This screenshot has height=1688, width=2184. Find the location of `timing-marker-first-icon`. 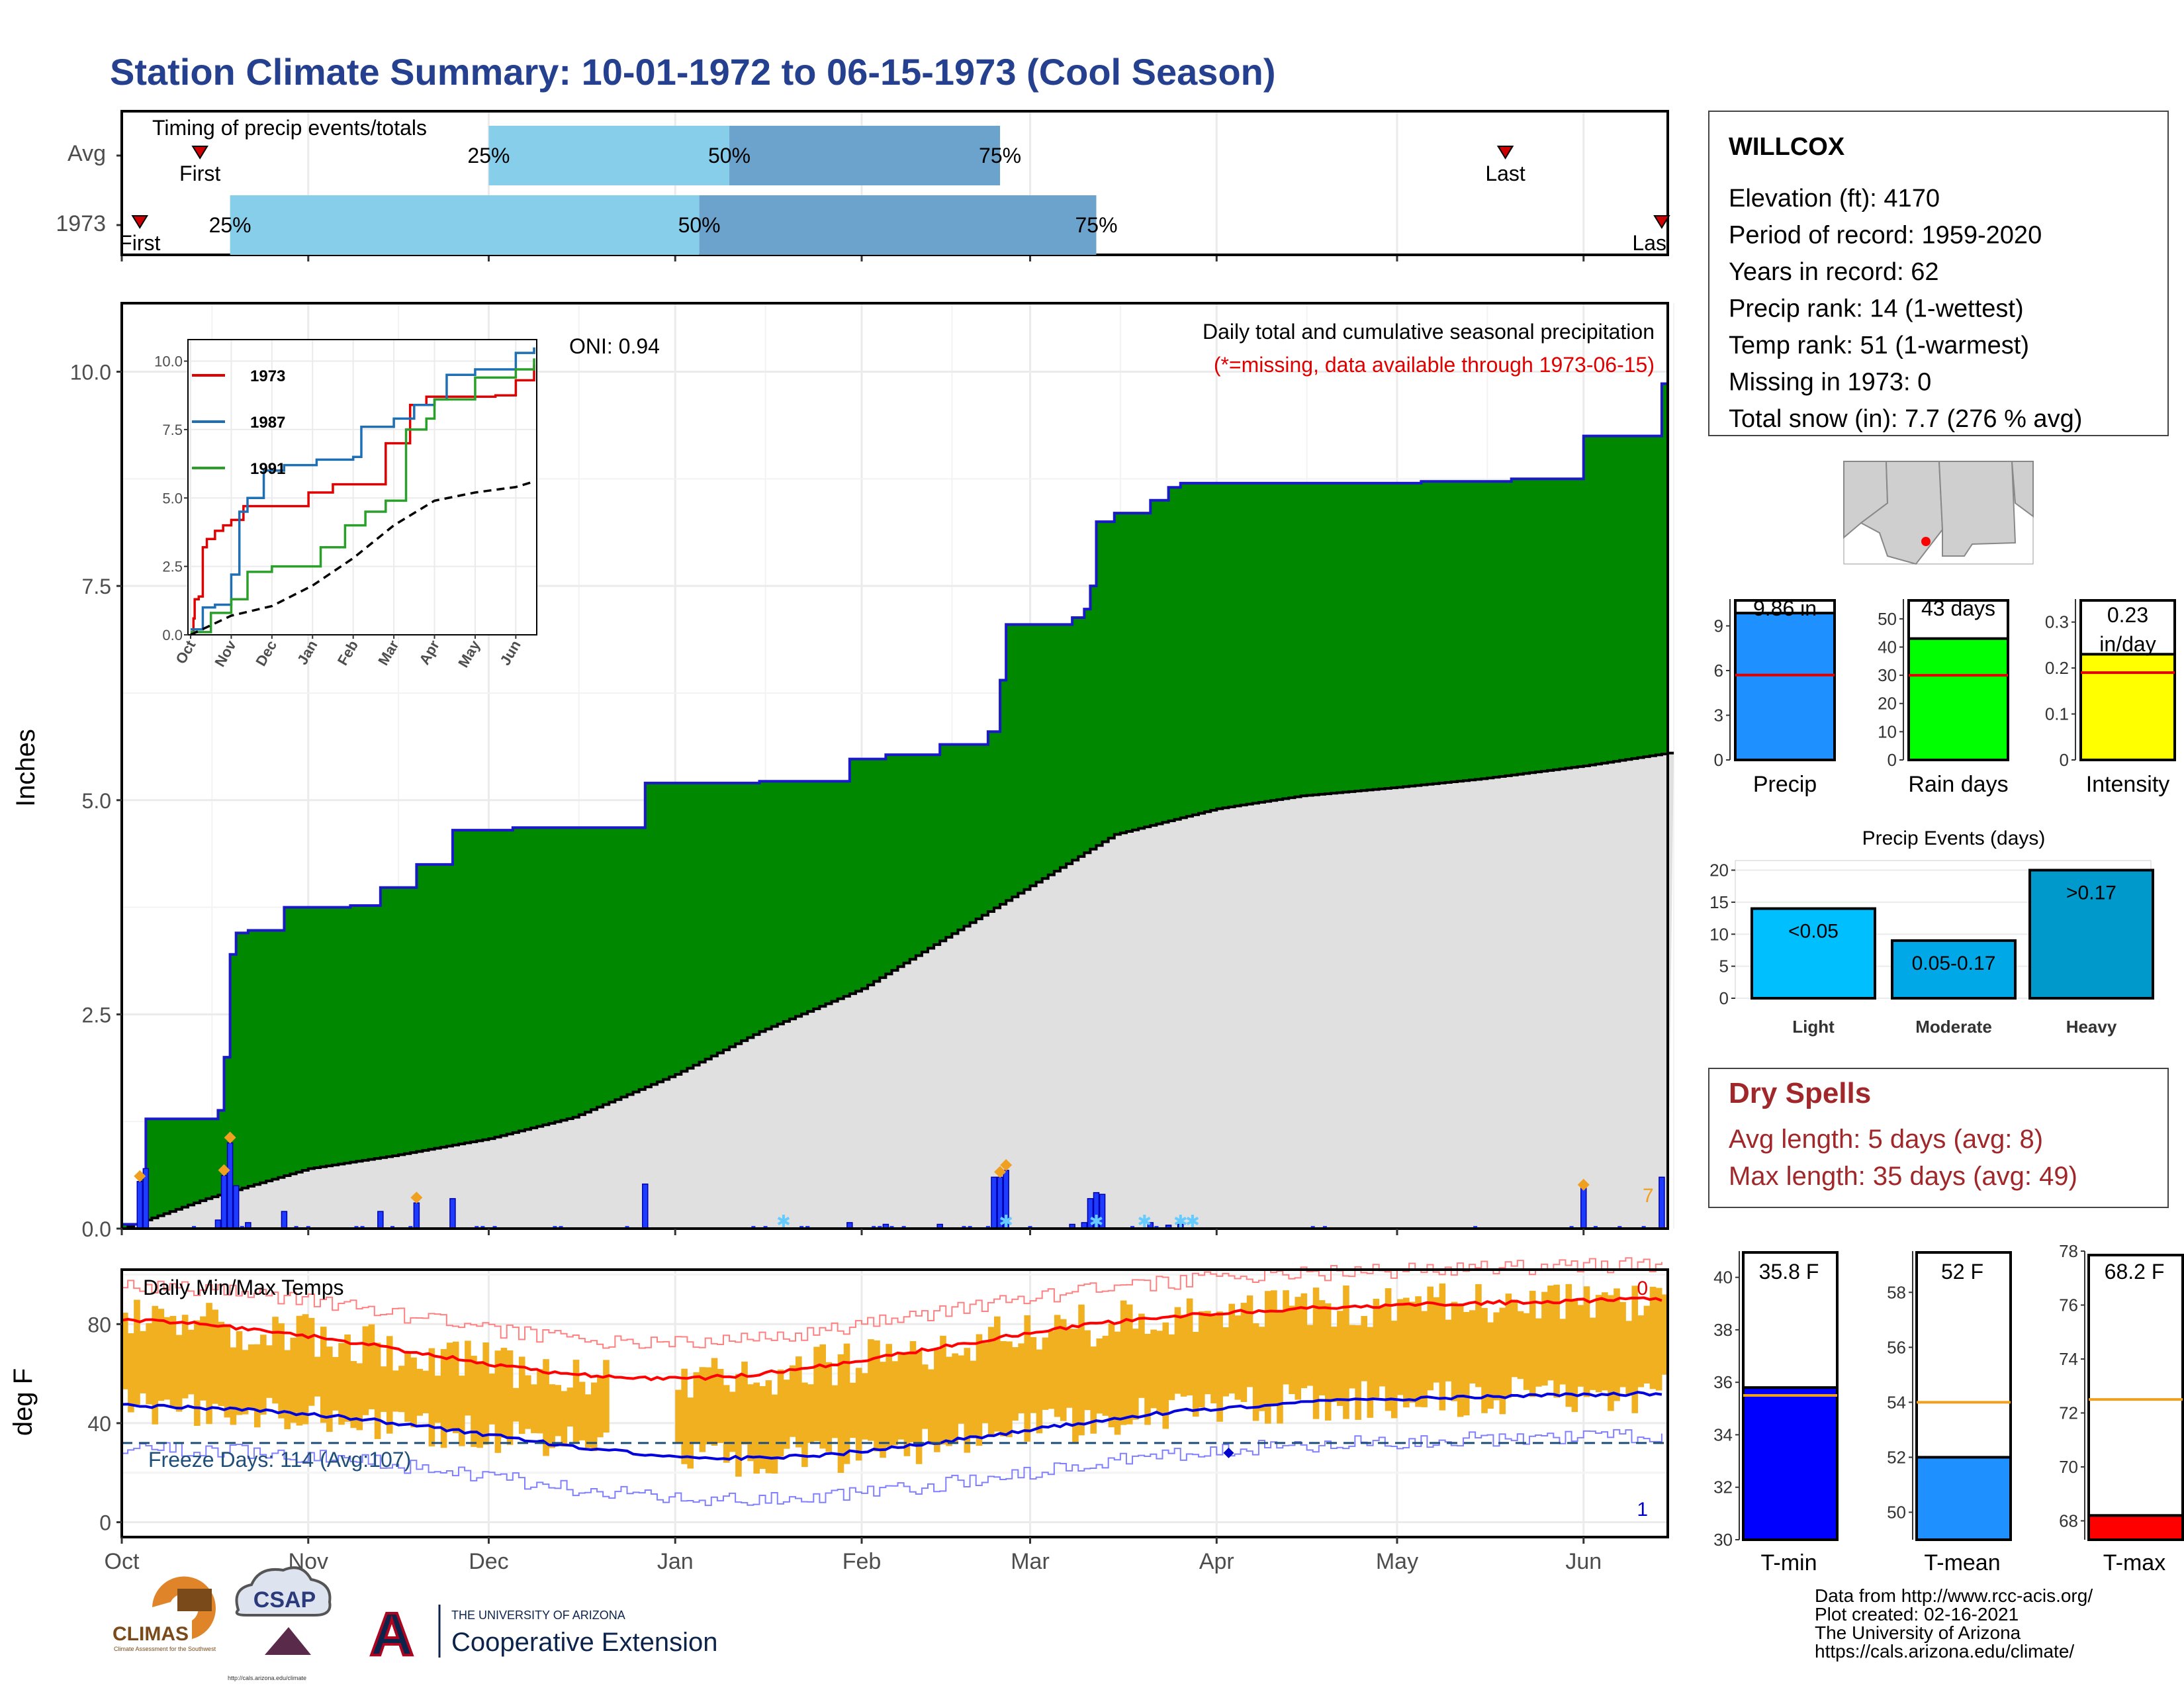

timing-marker-first-icon is located at coordinates (199, 153).